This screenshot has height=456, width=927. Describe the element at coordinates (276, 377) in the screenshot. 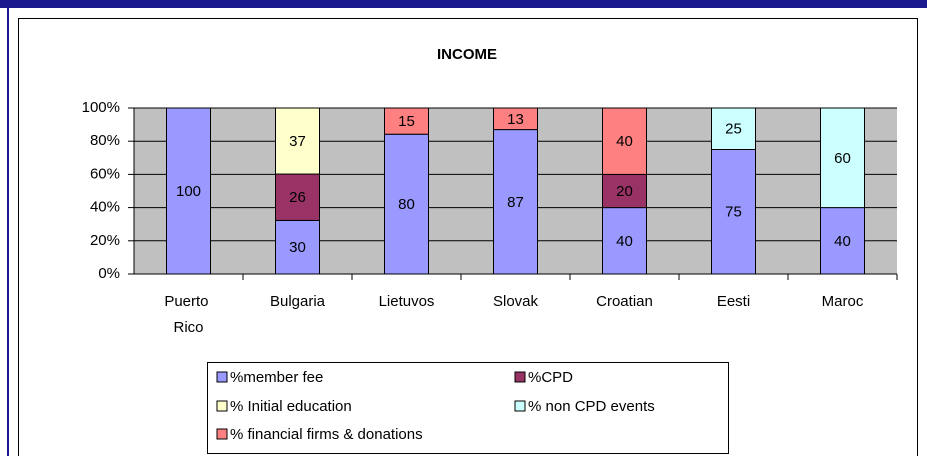

I see `legend-label: %member fee` at that location.